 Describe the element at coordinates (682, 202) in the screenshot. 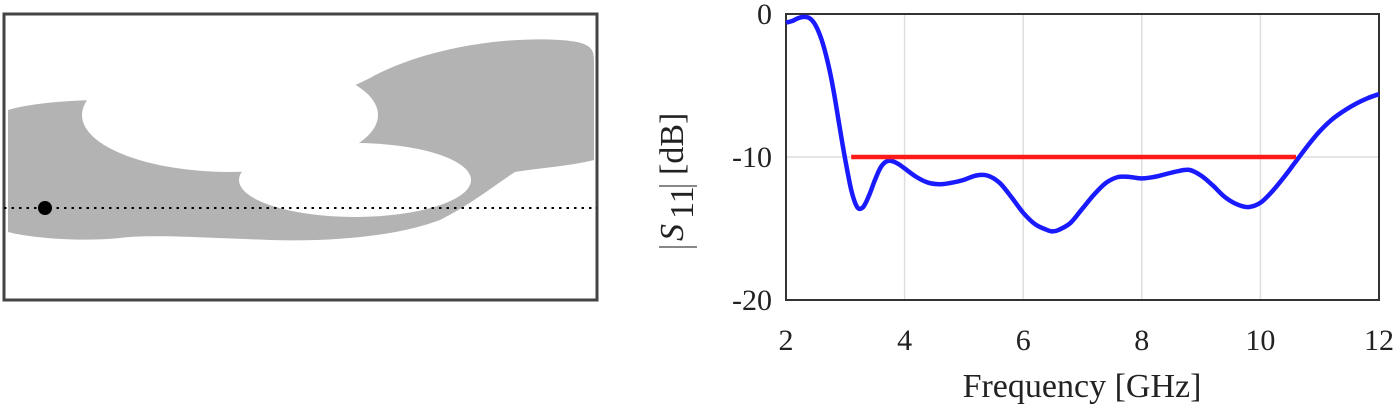

I see `ylabel-subscript: 11` at that location.